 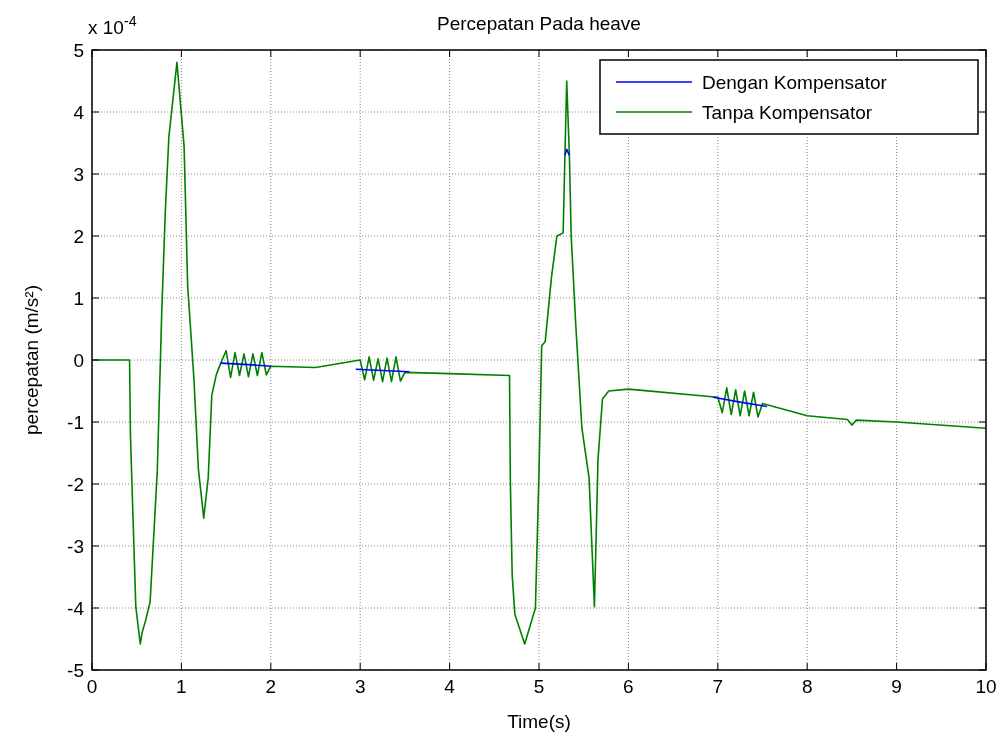 What do you see at coordinates (79, 112) in the screenshot?
I see `y-tick-label: 4` at bounding box center [79, 112].